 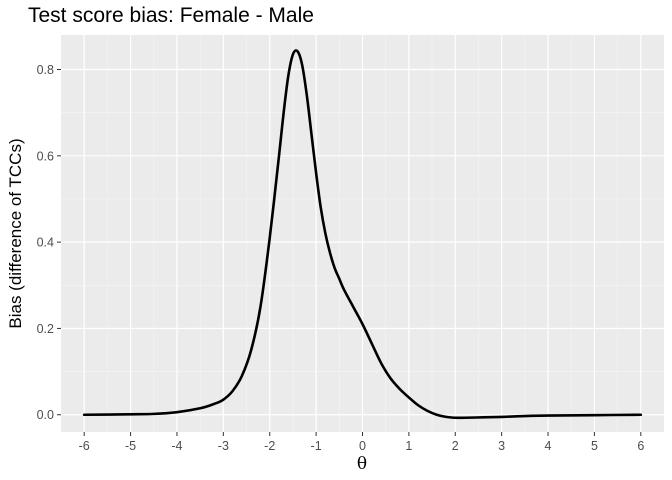 I want to click on y-axis: 0.0 0.2 0.4 0.6 0.8, so click(x=49, y=242).